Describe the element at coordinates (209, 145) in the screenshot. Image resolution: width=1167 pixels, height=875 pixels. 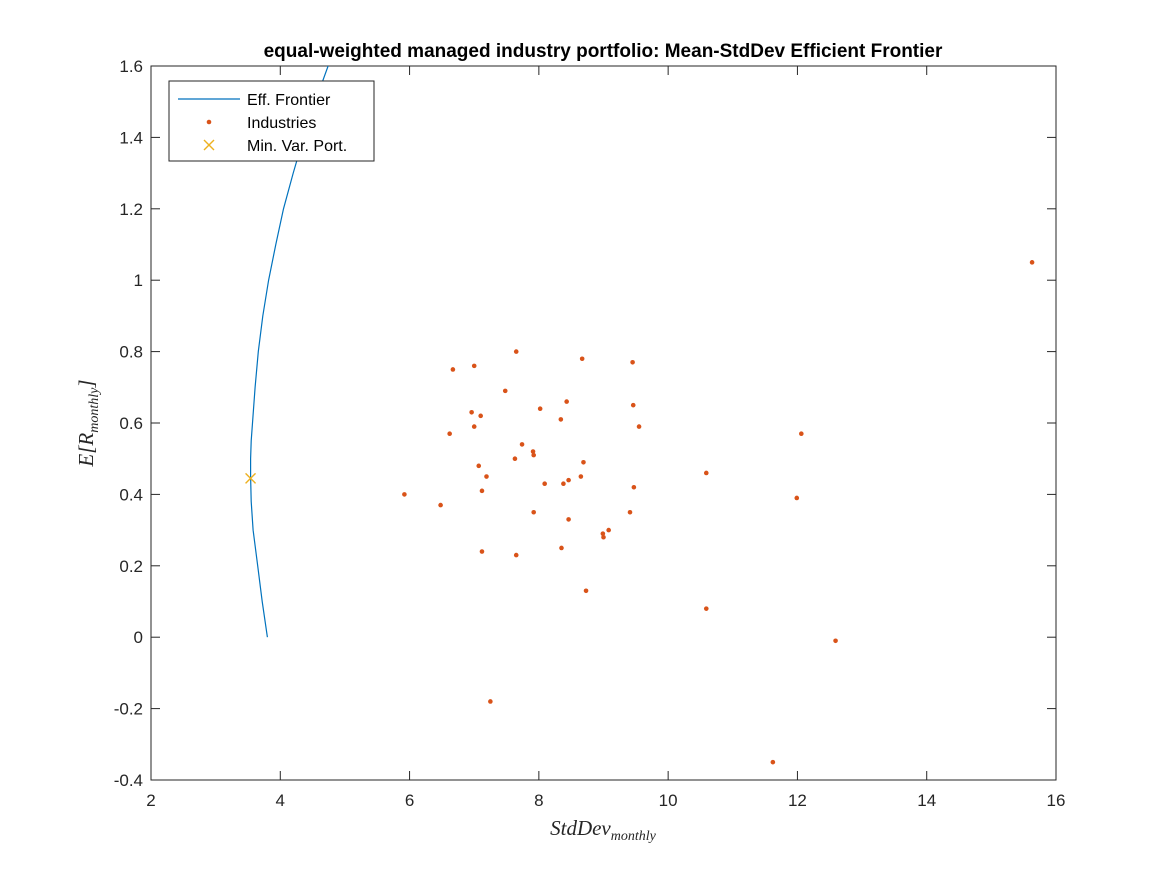
I see `legend-x-swatch` at that location.